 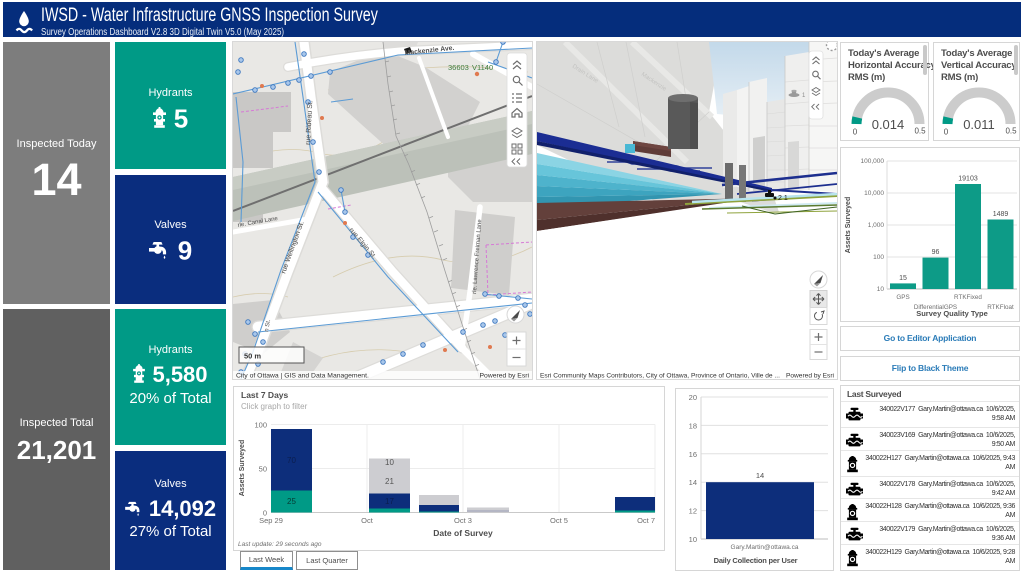 I want to click on svg-text: 20, so click(x=693, y=397).